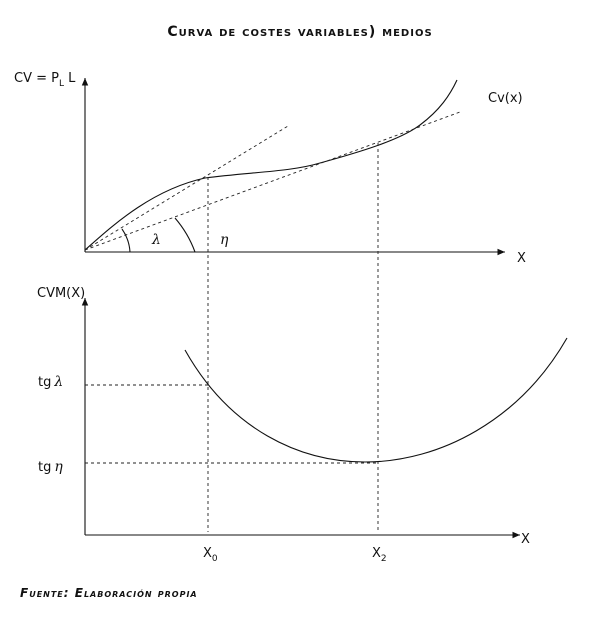  Describe the element at coordinates (61, 293) in the screenshot. I see `y-axis-label: CVM(X)` at that location.